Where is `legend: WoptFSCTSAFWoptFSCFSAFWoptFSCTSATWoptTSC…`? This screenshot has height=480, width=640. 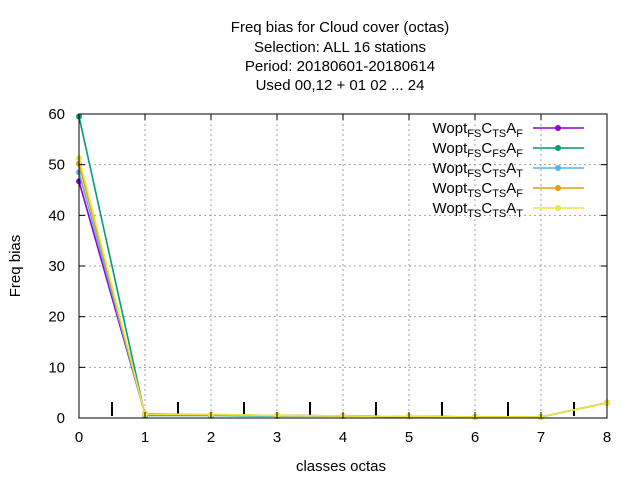 legend: WoptFSCTSAFWoptFSCFSAFWoptFSCTSATWoptTSC… is located at coordinates (508, 170).